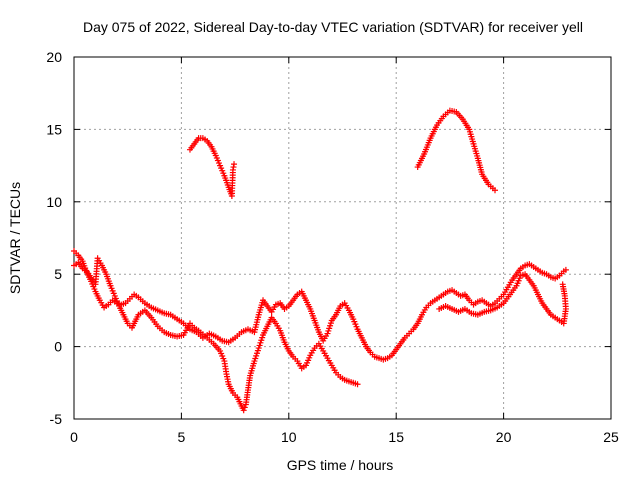  What do you see at coordinates (212, 167) in the screenshot?
I see `series-arc-morning-high` at bounding box center [212, 167].